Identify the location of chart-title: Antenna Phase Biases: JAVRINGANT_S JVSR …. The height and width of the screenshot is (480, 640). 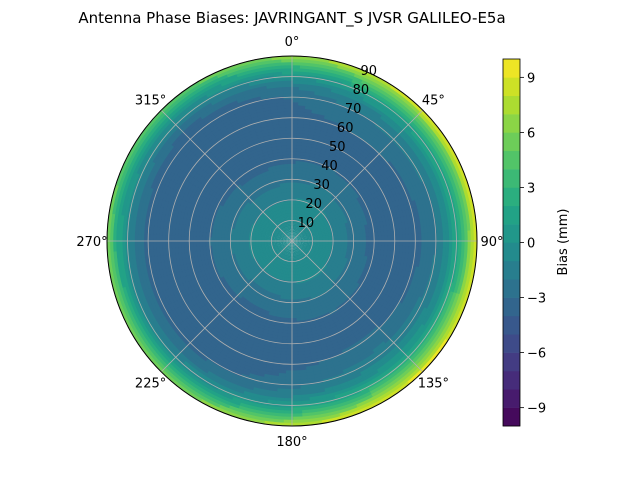
(291, 18).